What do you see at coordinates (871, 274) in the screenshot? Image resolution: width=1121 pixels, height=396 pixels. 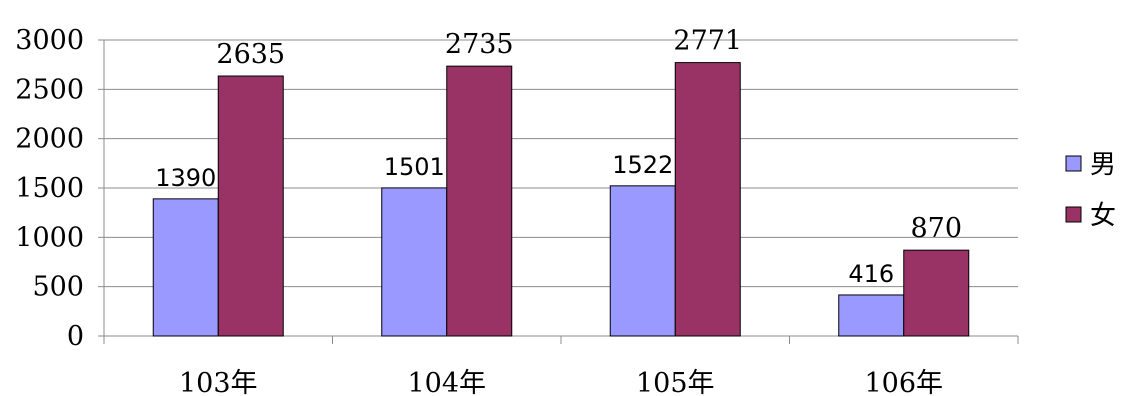 I see `data-label-male: 416` at bounding box center [871, 274].